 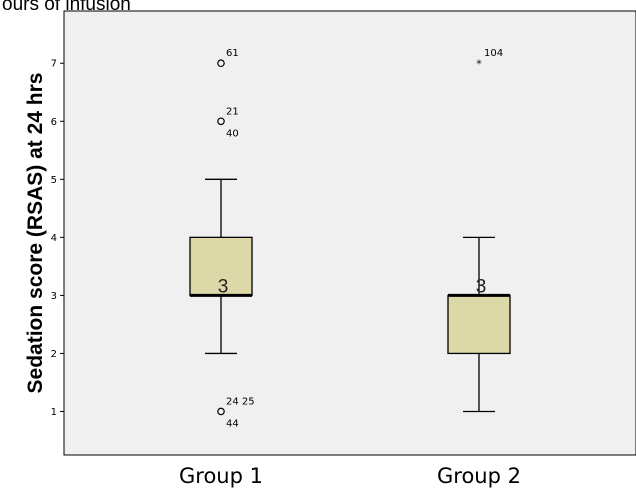 What do you see at coordinates (232, 53) in the screenshot?
I see `outlier-label: 61` at bounding box center [232, 53].